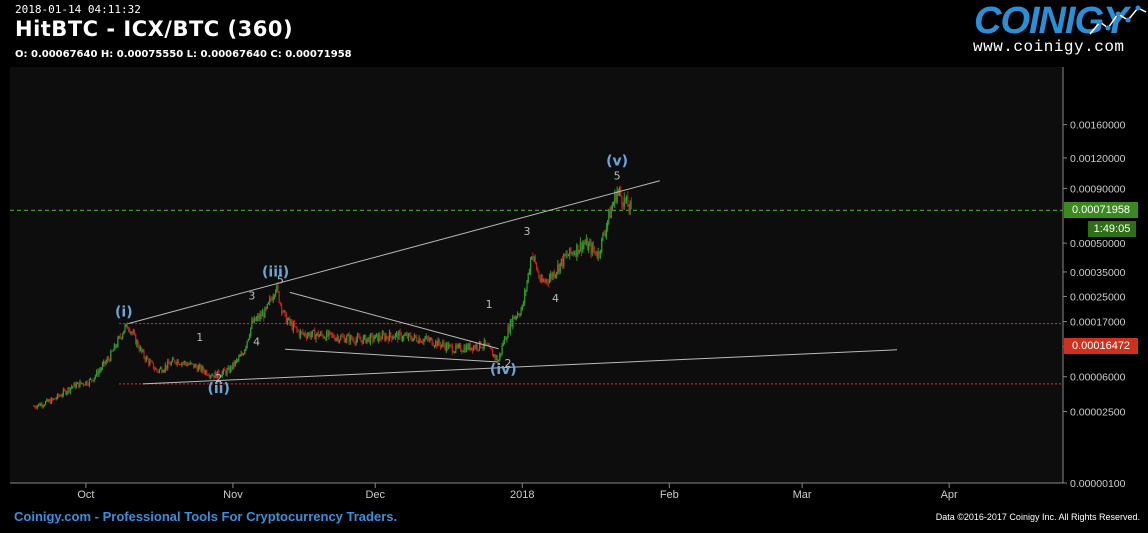  What do you see at coordinates (85, 495) in the screenshot?
I see `x-tick-label: Oct` at bounding box center [85, 495].